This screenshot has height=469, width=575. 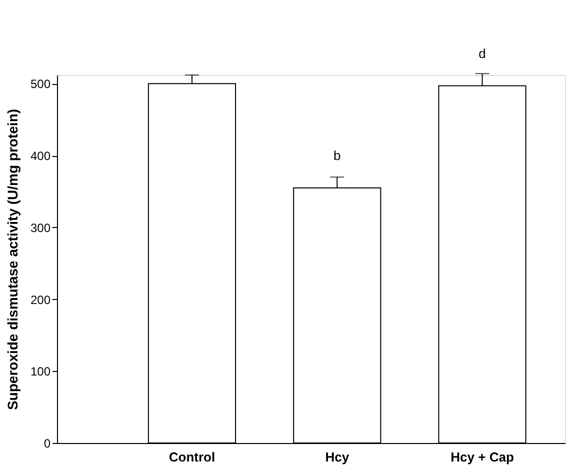 What do you see at coordinates (47, 443) in the screenshot?
I see `y-tick-label: 0` at bounding box center [47, 443].